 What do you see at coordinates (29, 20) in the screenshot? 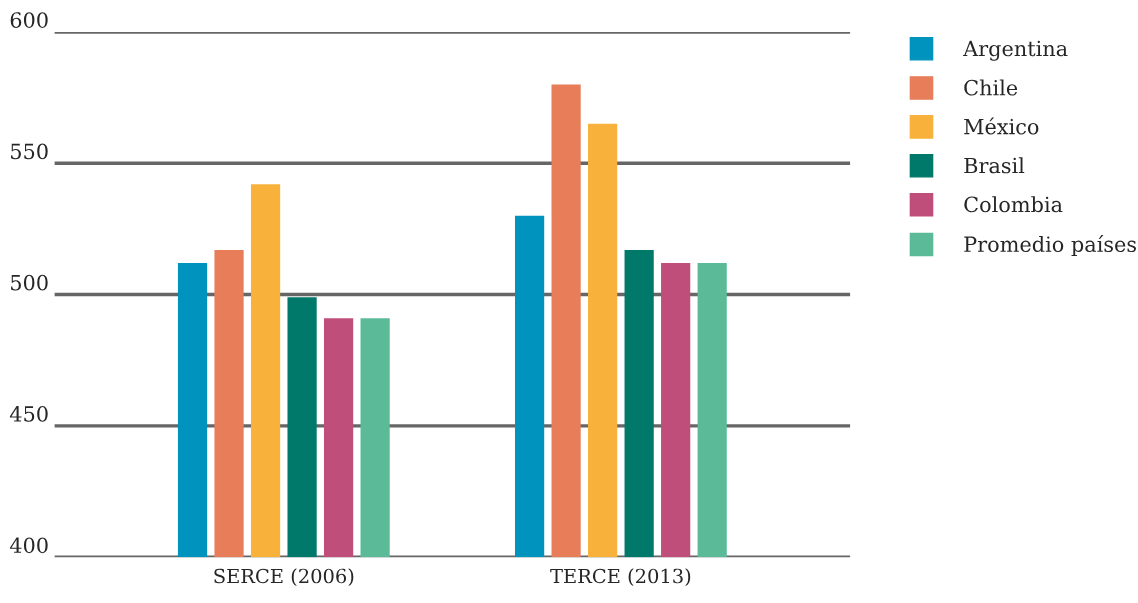
I see `y-tick-label: 600` at bounding box center [29, 20].